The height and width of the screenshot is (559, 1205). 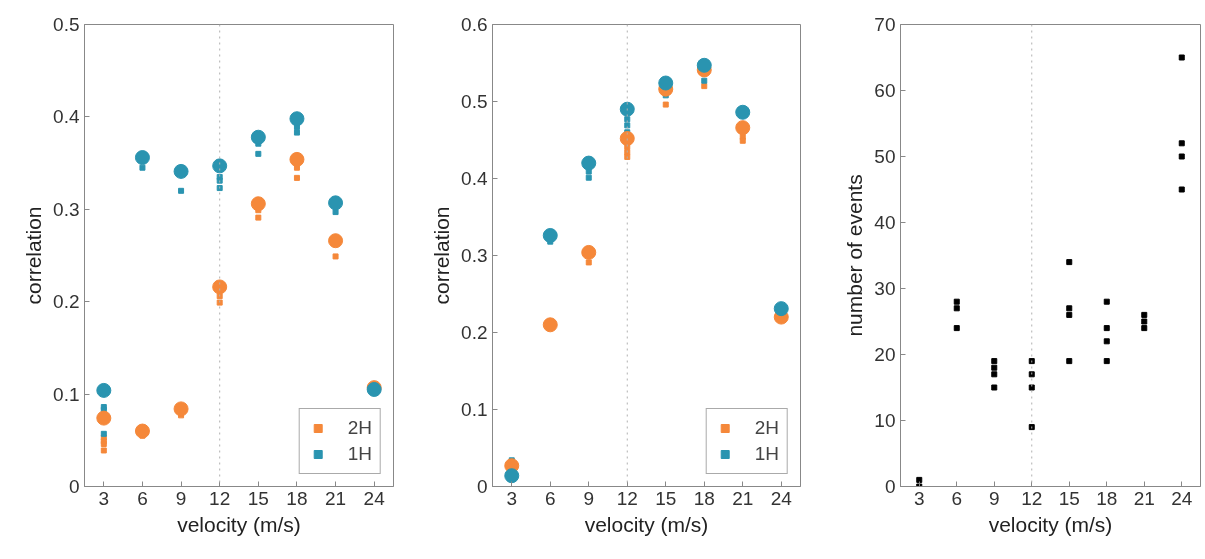 I want to click on y-tick-label: 30, so click(x=885, y=288).